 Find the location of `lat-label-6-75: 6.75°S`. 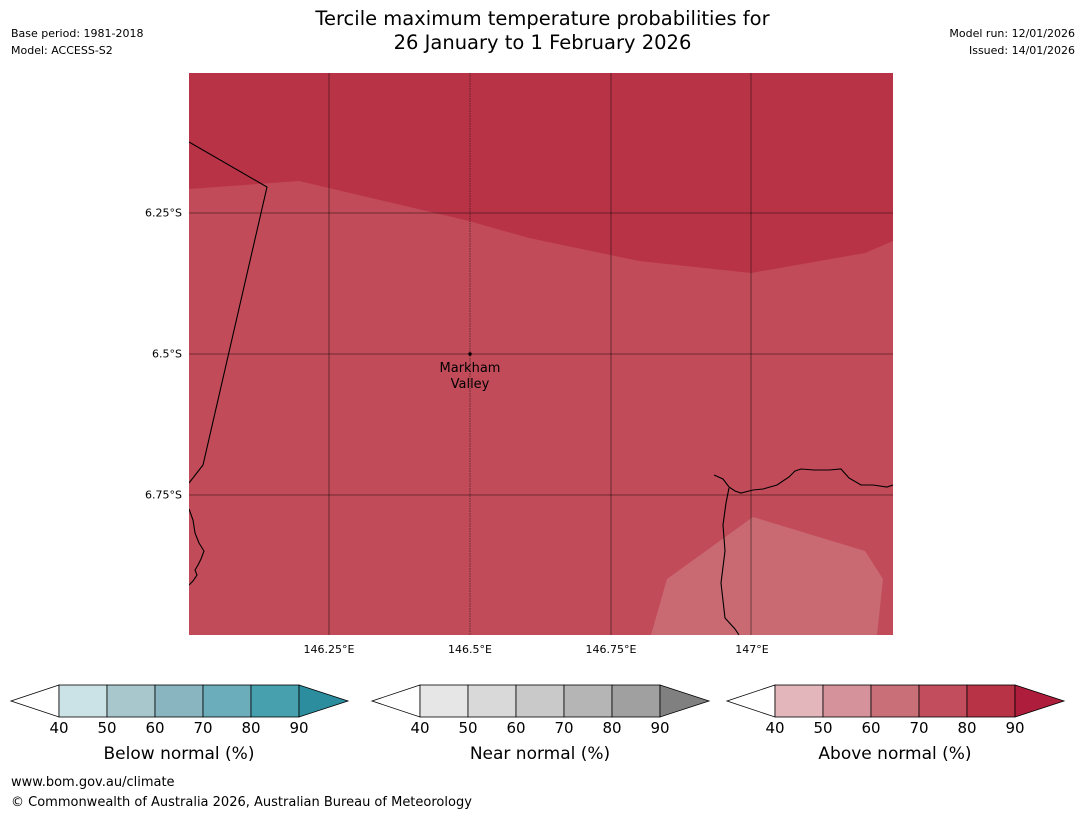

lat-label-6-75: 6.75°S is located at coordinates (163, 495).